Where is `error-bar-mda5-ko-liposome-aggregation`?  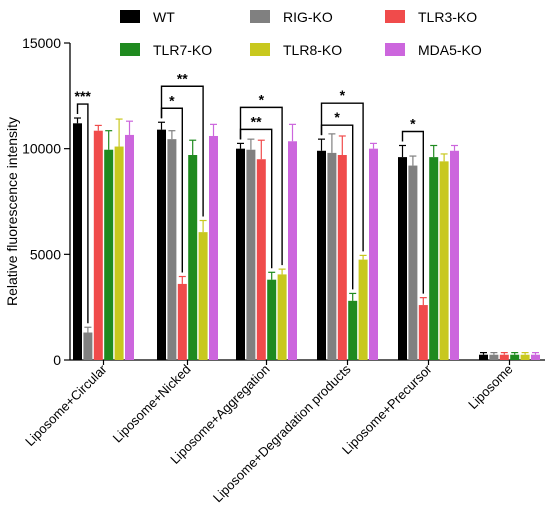 error-bar-mda5-ko-liposome-aggregation is located at coordinates (292, 132).